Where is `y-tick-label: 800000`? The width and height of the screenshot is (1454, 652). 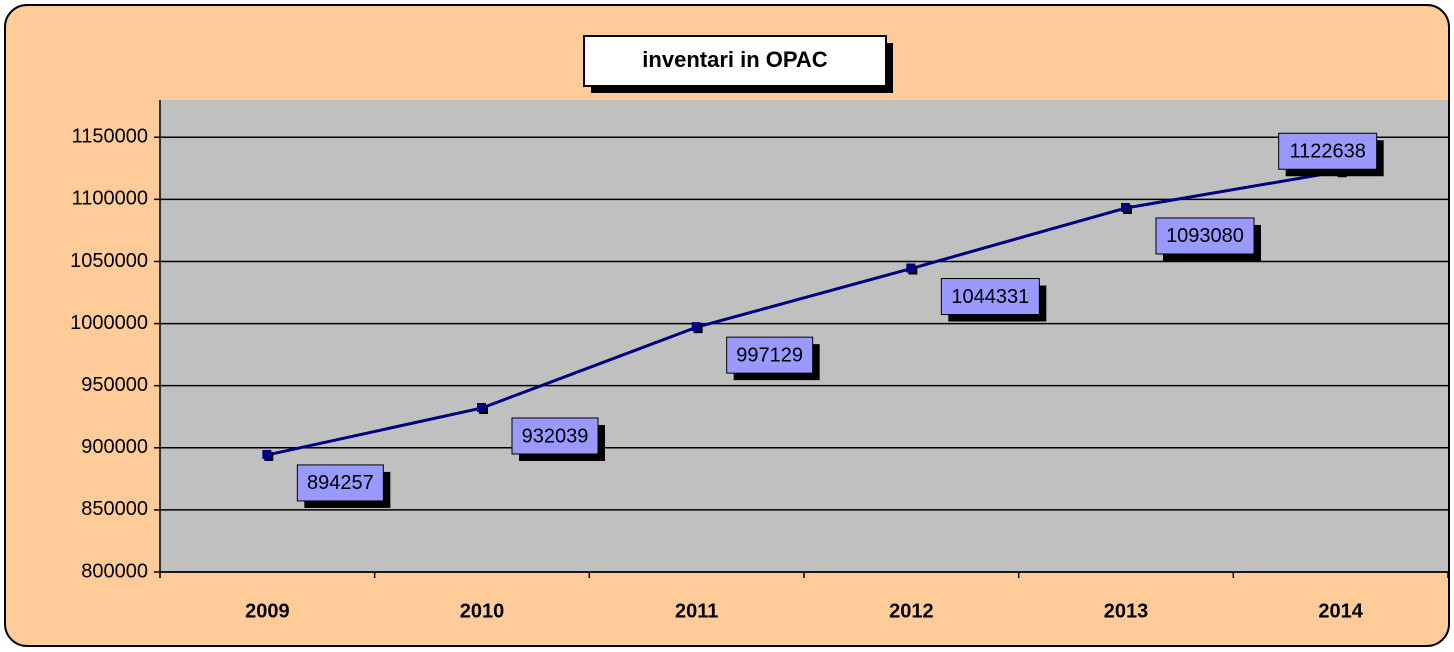 y-tick-label: 800000 is located at coordinates (114, 571).